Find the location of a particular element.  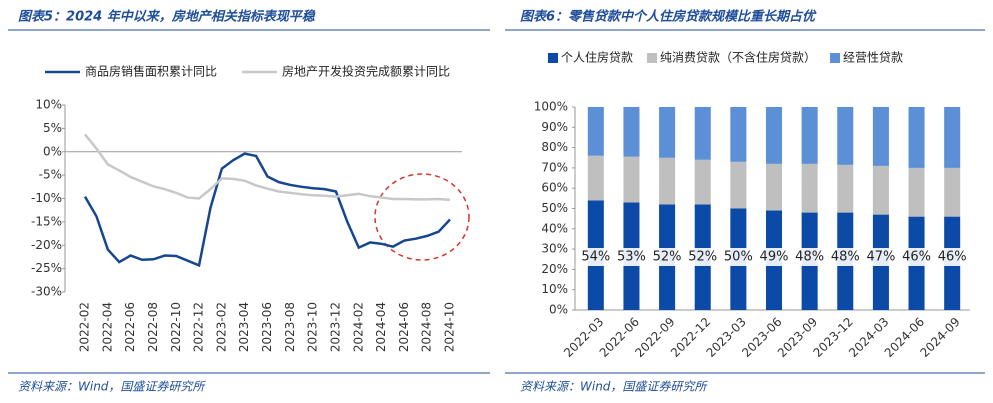

data-label: 47% is located at coordinates (880, 257).